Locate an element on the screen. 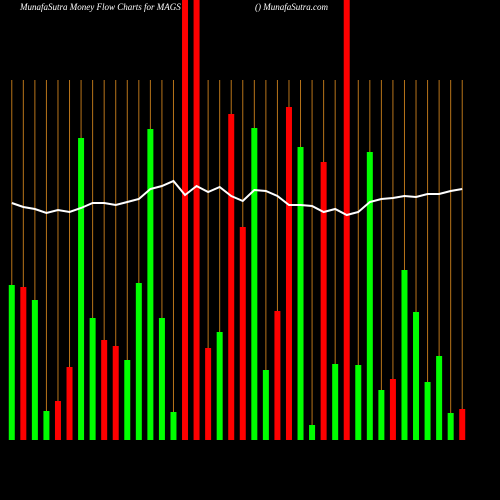  chart-subtitle: () MunafaSutra.com is located at coordinates (291, 7).